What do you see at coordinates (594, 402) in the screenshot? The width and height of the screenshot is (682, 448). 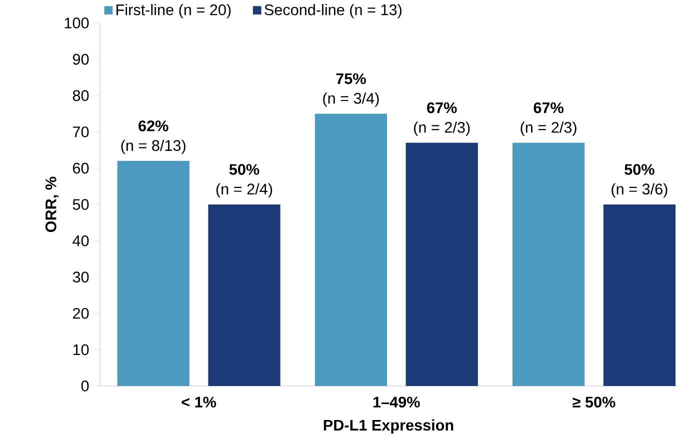 I see `x-tick-label: ≥ 50%` at bounding box center [594, 402].